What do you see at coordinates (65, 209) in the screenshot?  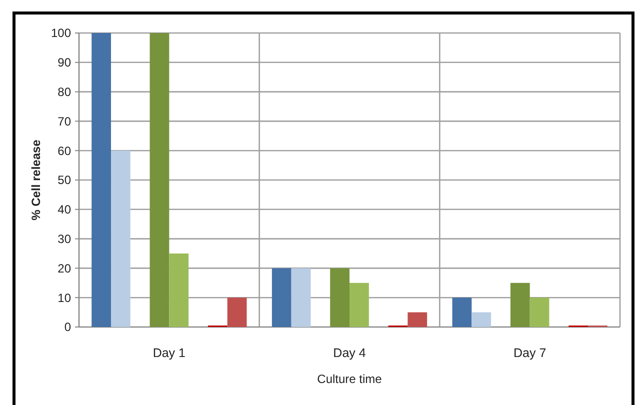 I see `y-tick-label: 40` at bounding box center [65, 209].